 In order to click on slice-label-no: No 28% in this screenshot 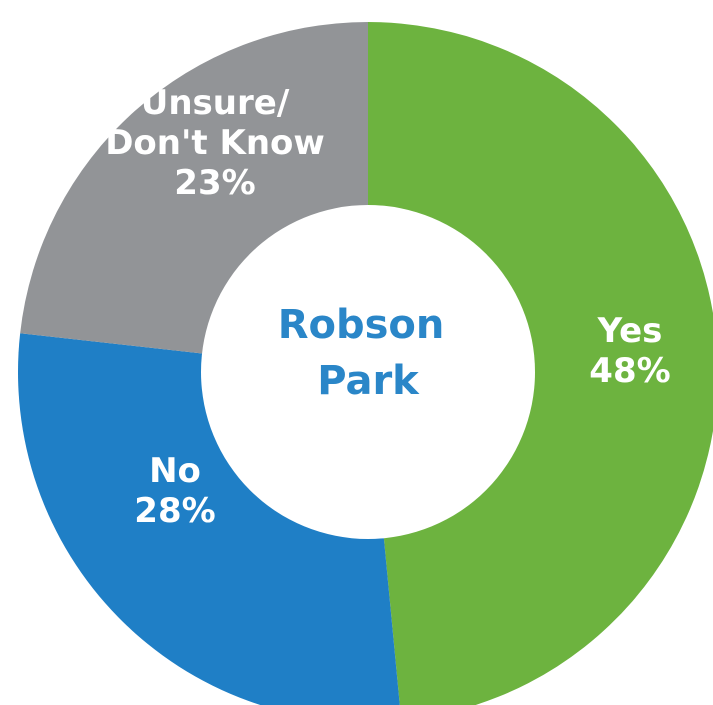, I will do `click(174, 491)`.